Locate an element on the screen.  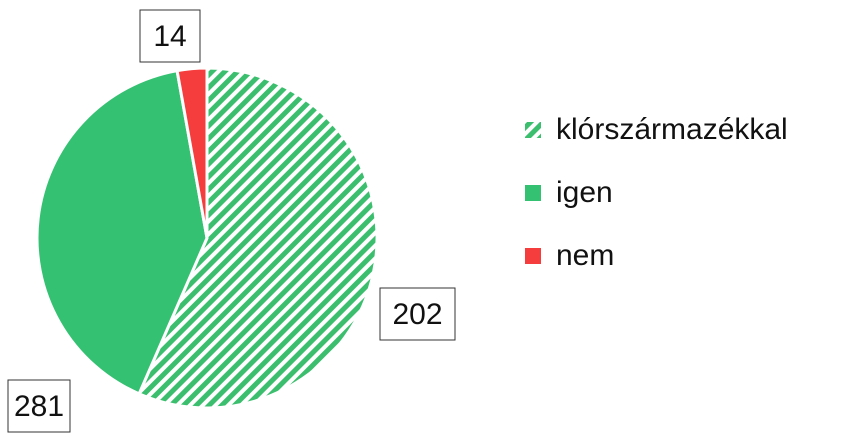
pie-slice is located at coordinates (192, 152).